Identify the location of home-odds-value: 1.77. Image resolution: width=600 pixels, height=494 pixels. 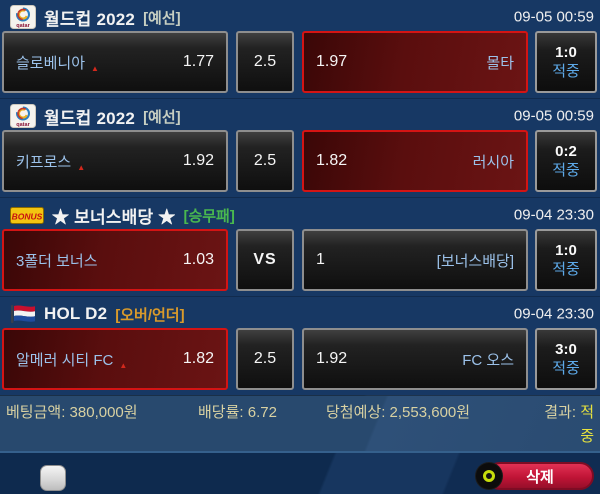
(198, 61).